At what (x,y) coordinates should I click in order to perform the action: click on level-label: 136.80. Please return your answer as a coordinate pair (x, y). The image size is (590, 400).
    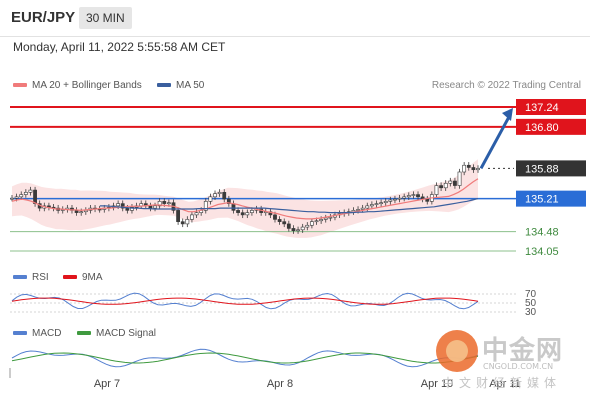
    Looking at the image, I should click on (542, 128).